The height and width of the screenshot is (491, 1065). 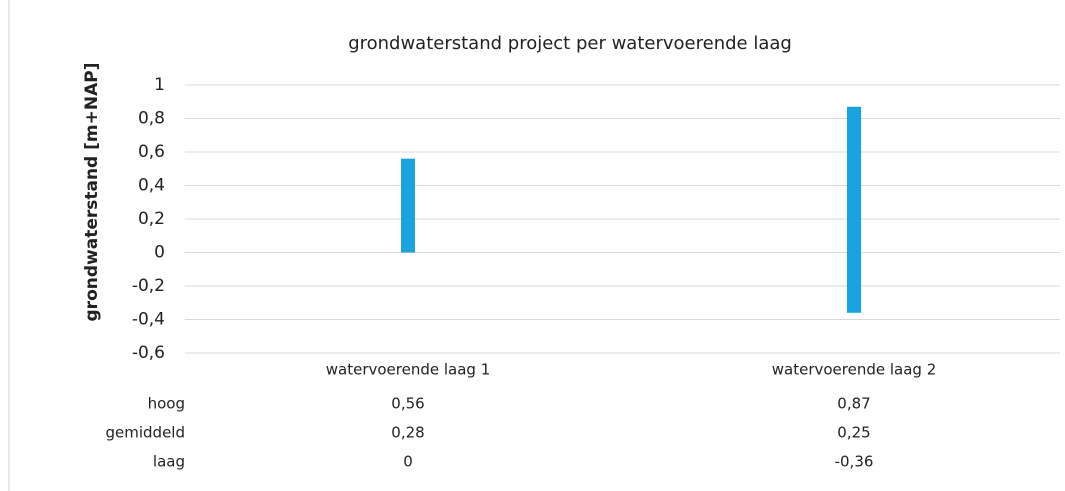 I want to click on table-cell: 0, so click(x=408, y=462).